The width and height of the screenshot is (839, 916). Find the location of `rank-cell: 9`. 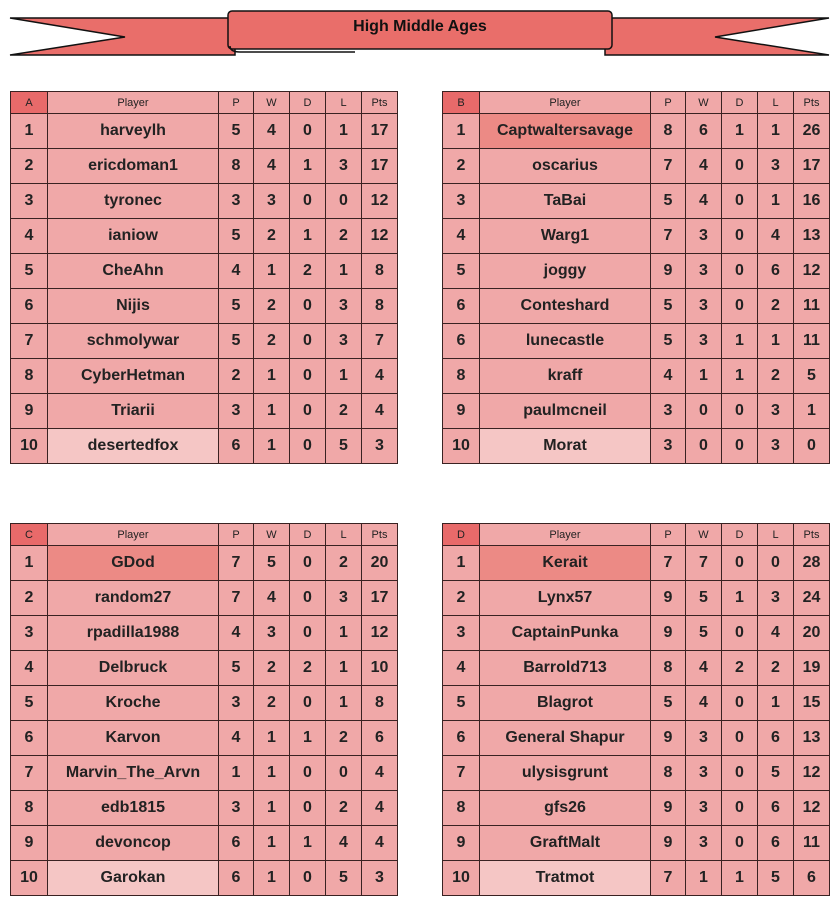

rank-cell: 9 is located at coordinates (29, 411).